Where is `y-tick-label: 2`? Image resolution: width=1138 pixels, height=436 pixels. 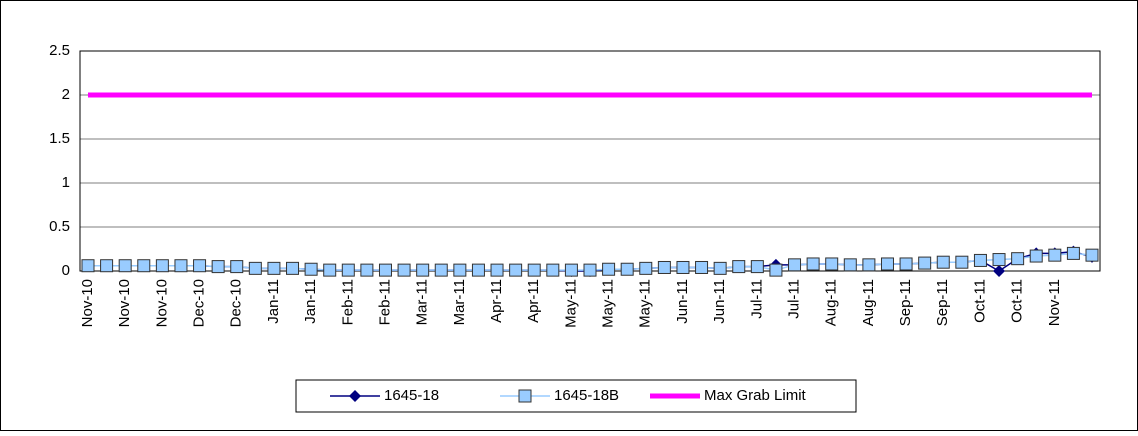
y-tick-label: 2 is located at coordinates (66, 94).